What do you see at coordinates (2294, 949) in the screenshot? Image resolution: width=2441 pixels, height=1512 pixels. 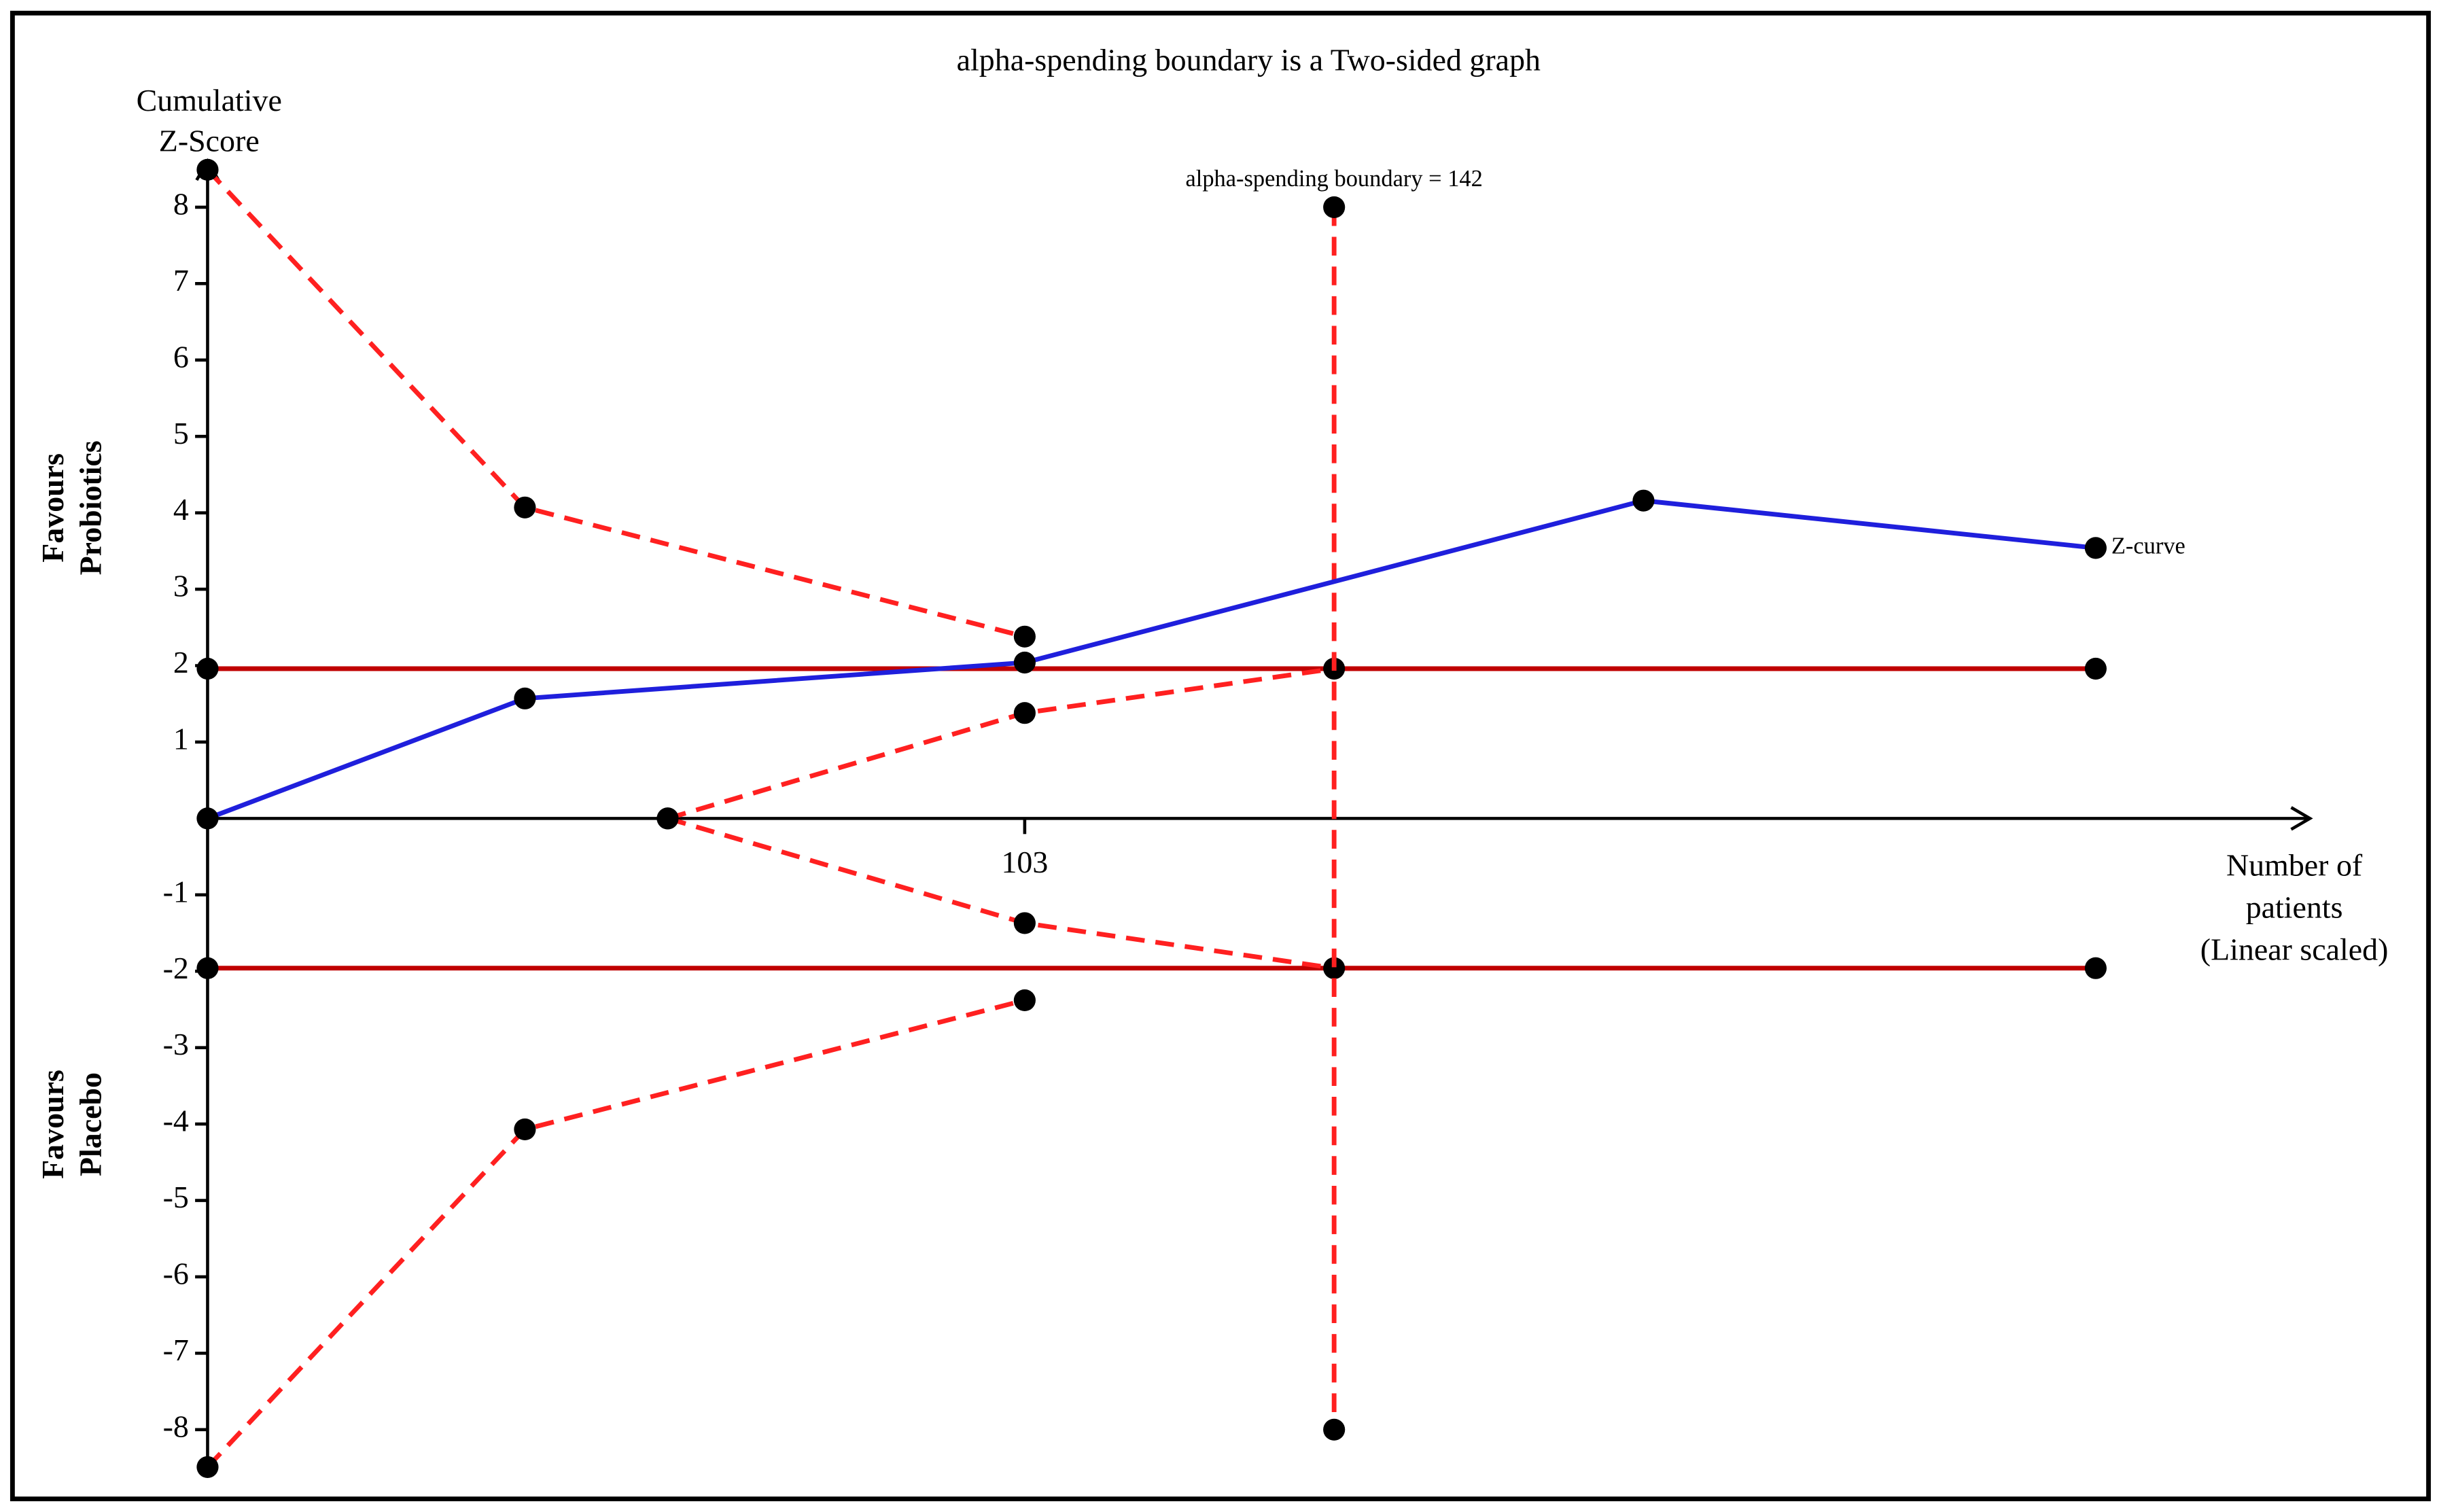 I see `x-axis-label: (Linear scaled)` at bounding box center [2294, 949].